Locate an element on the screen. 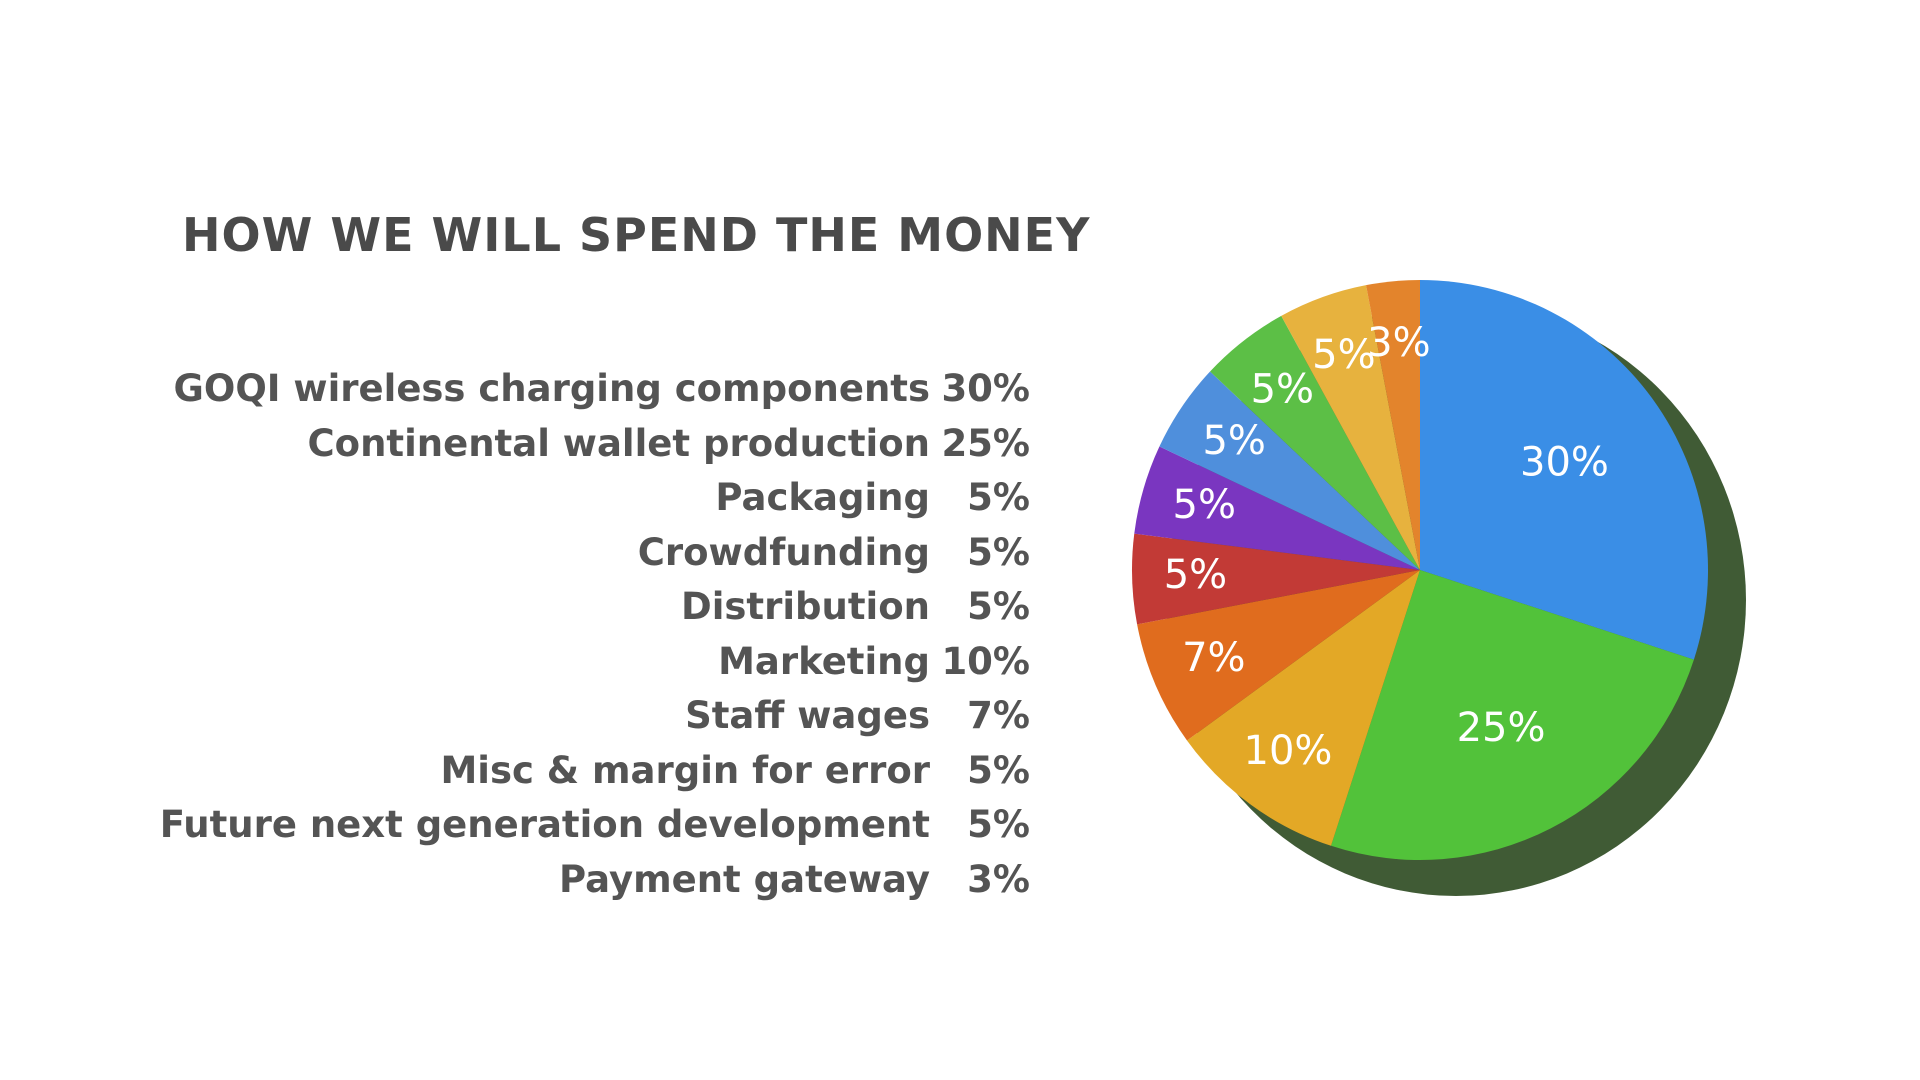 The height and width of the screenshot is (1080, 1920). legend-row: GOQI wireless charging components 30% is located at coordinates (590, 389).